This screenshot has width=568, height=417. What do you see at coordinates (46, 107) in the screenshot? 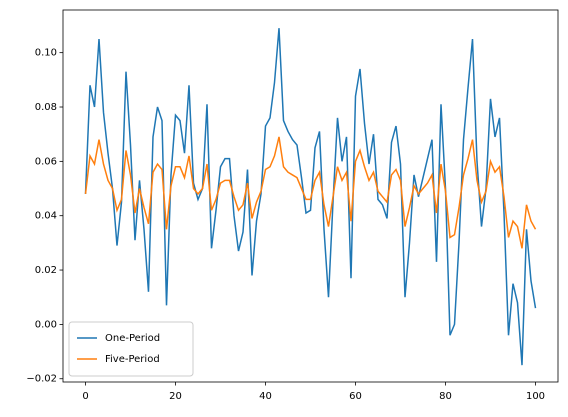
I see `y-tick-label: 0.08` at bounding box center [46, 107].